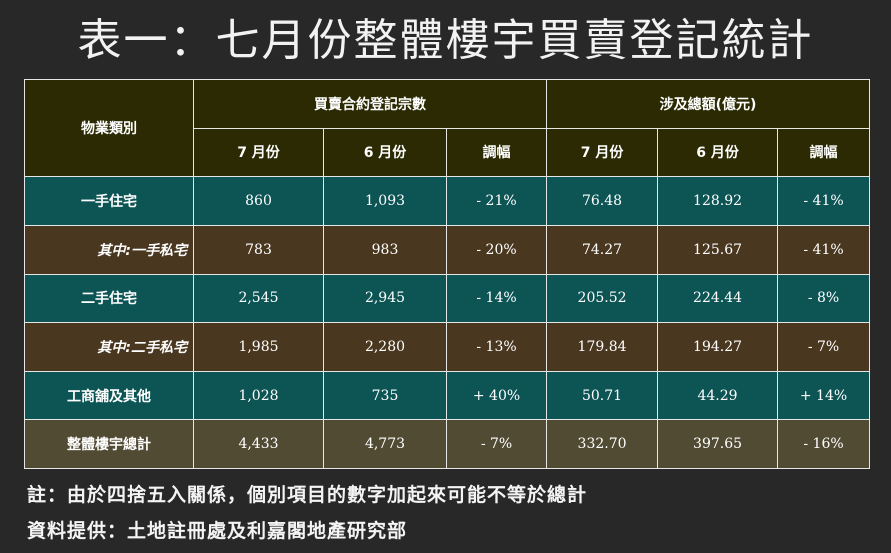 This screenshot has width=891, height=553. Describe the element at coordinates (109, 444) in the screenshot. I see `row-label: 整體樓宇總計` at that location.